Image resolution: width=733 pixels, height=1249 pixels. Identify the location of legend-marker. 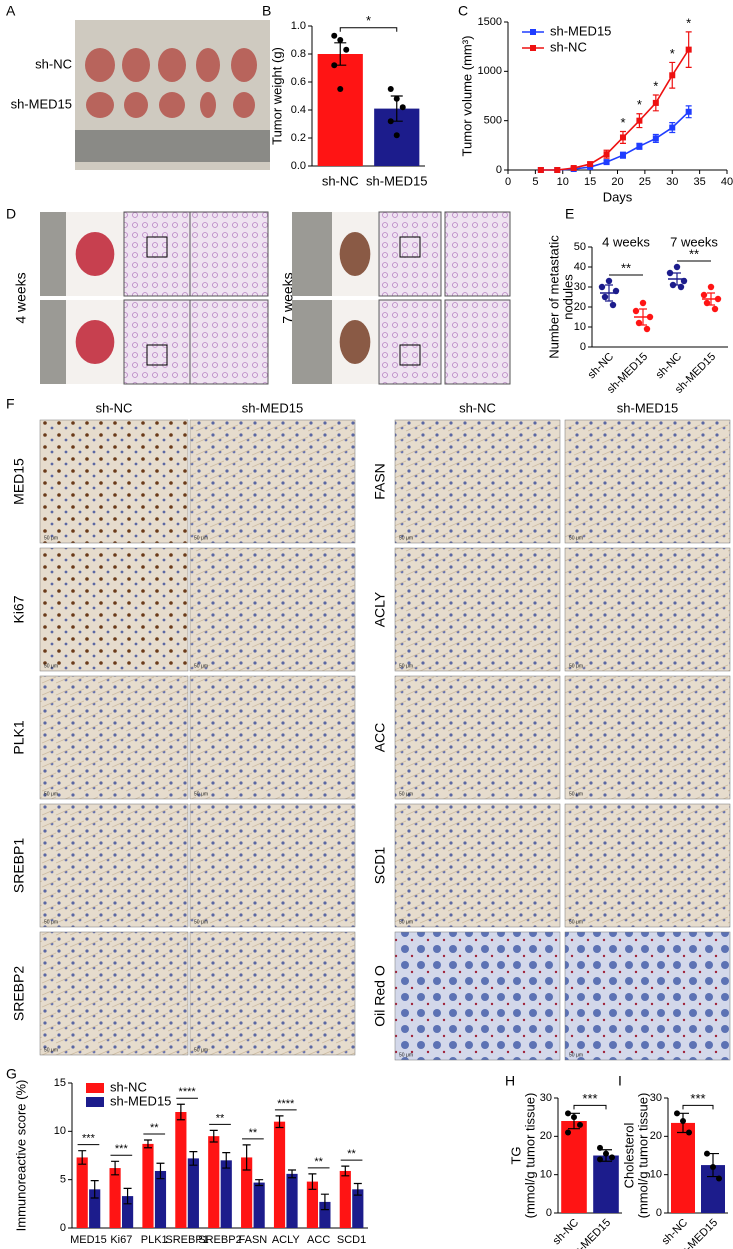
(533, 32).